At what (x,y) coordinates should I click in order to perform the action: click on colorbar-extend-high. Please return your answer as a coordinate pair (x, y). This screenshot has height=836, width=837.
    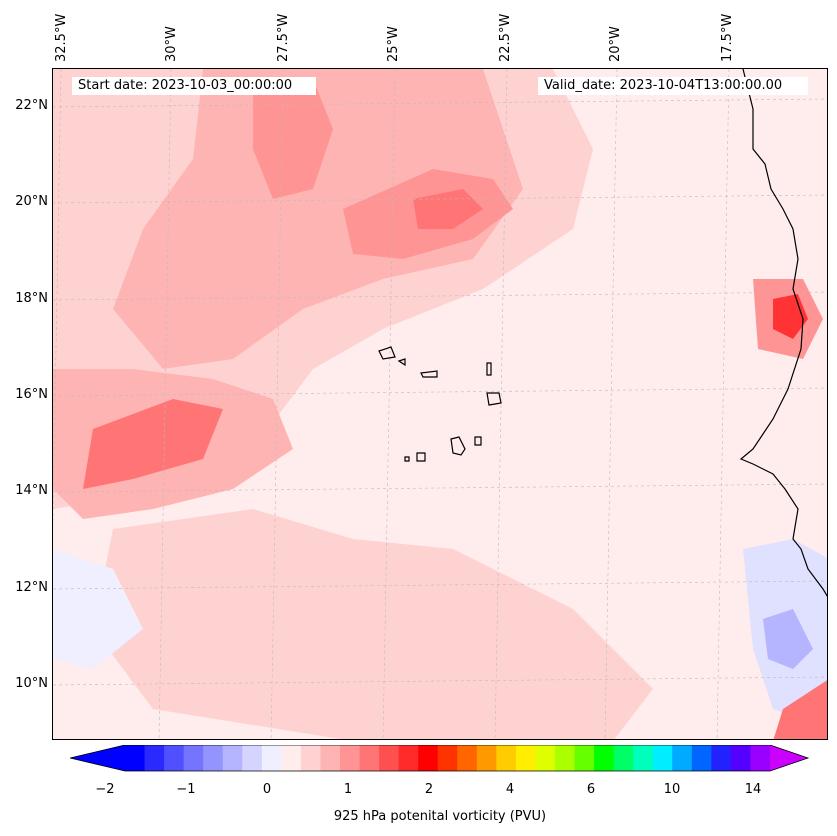
    Looking at the image, I should click on (789, 758).